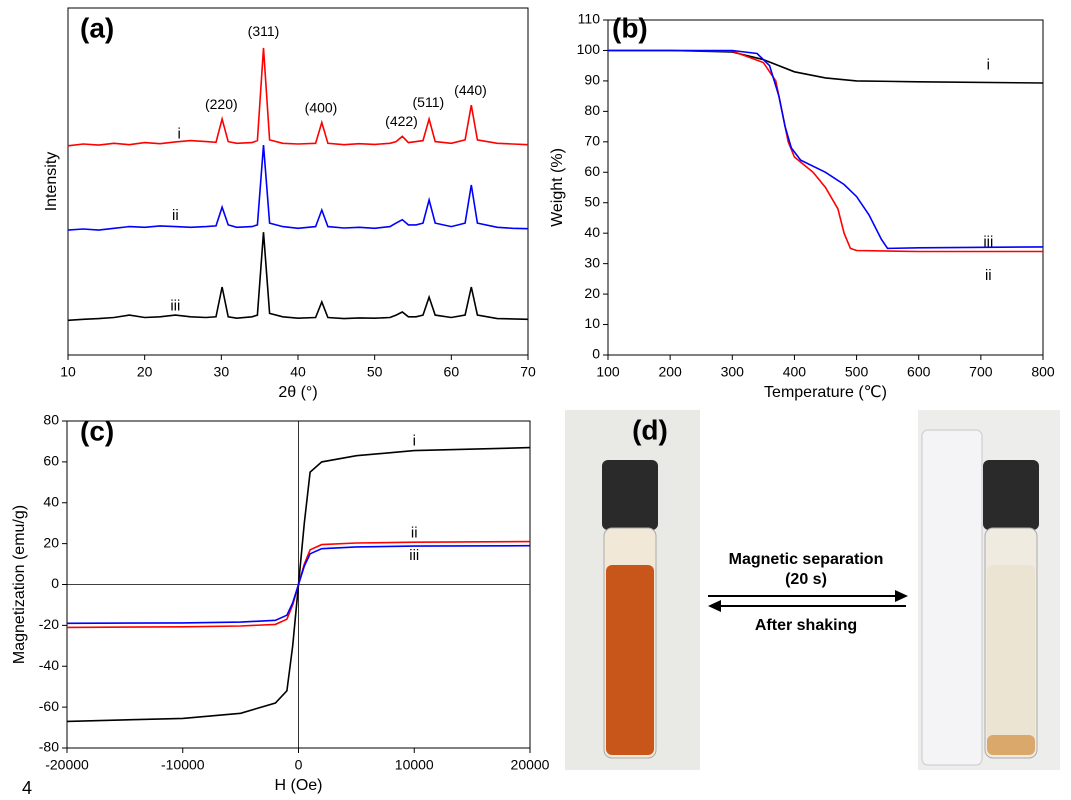  What do you see at coordinates (298, 372) in the screenshot?
I see `x-tick-label: 40` at bounding box center [298, 372].